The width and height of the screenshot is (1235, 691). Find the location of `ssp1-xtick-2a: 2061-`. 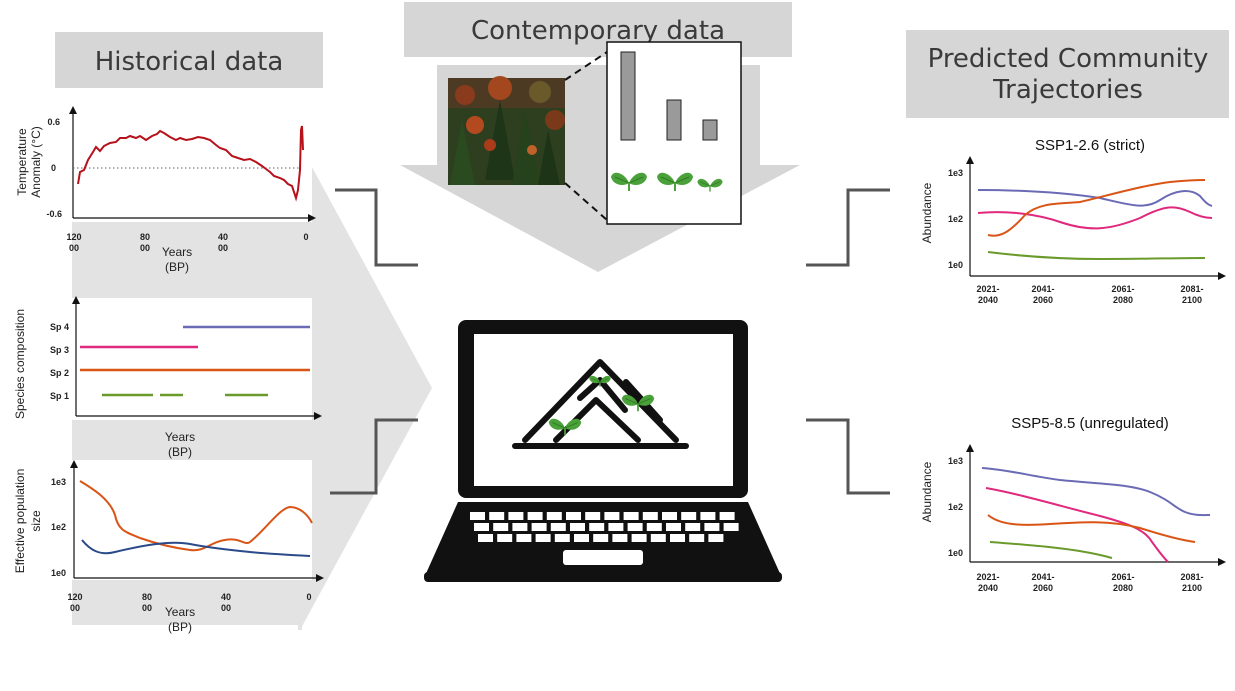

ssp1-xtick-2a: 2061- is located at coordinates (1122, 289).